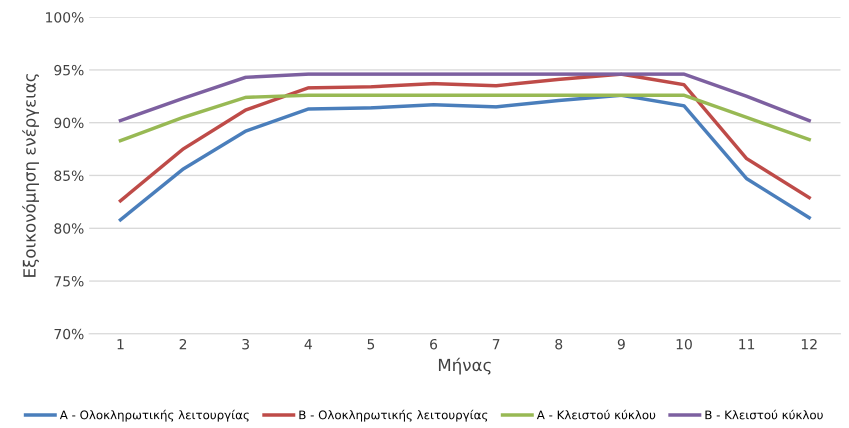 This screenshot has width=849, height=428. I want to click on y-tick-label: 85%, so click(69, 175).